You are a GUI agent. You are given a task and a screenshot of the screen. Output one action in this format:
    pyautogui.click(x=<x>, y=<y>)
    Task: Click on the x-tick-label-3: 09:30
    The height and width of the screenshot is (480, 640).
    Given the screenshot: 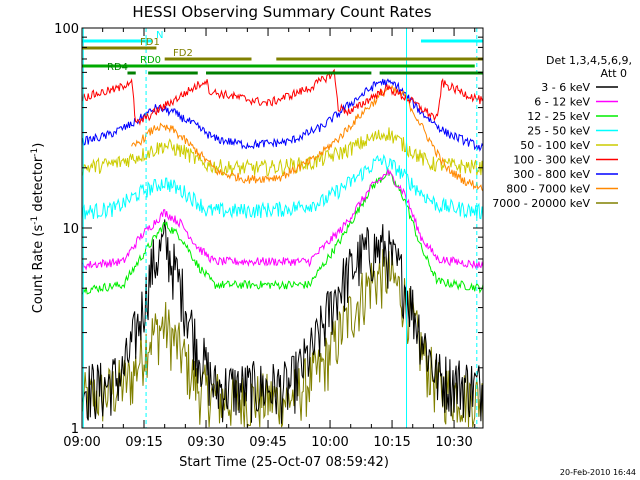 What is the action you would take?
    pyautogui.click(x=205, y=442)
    